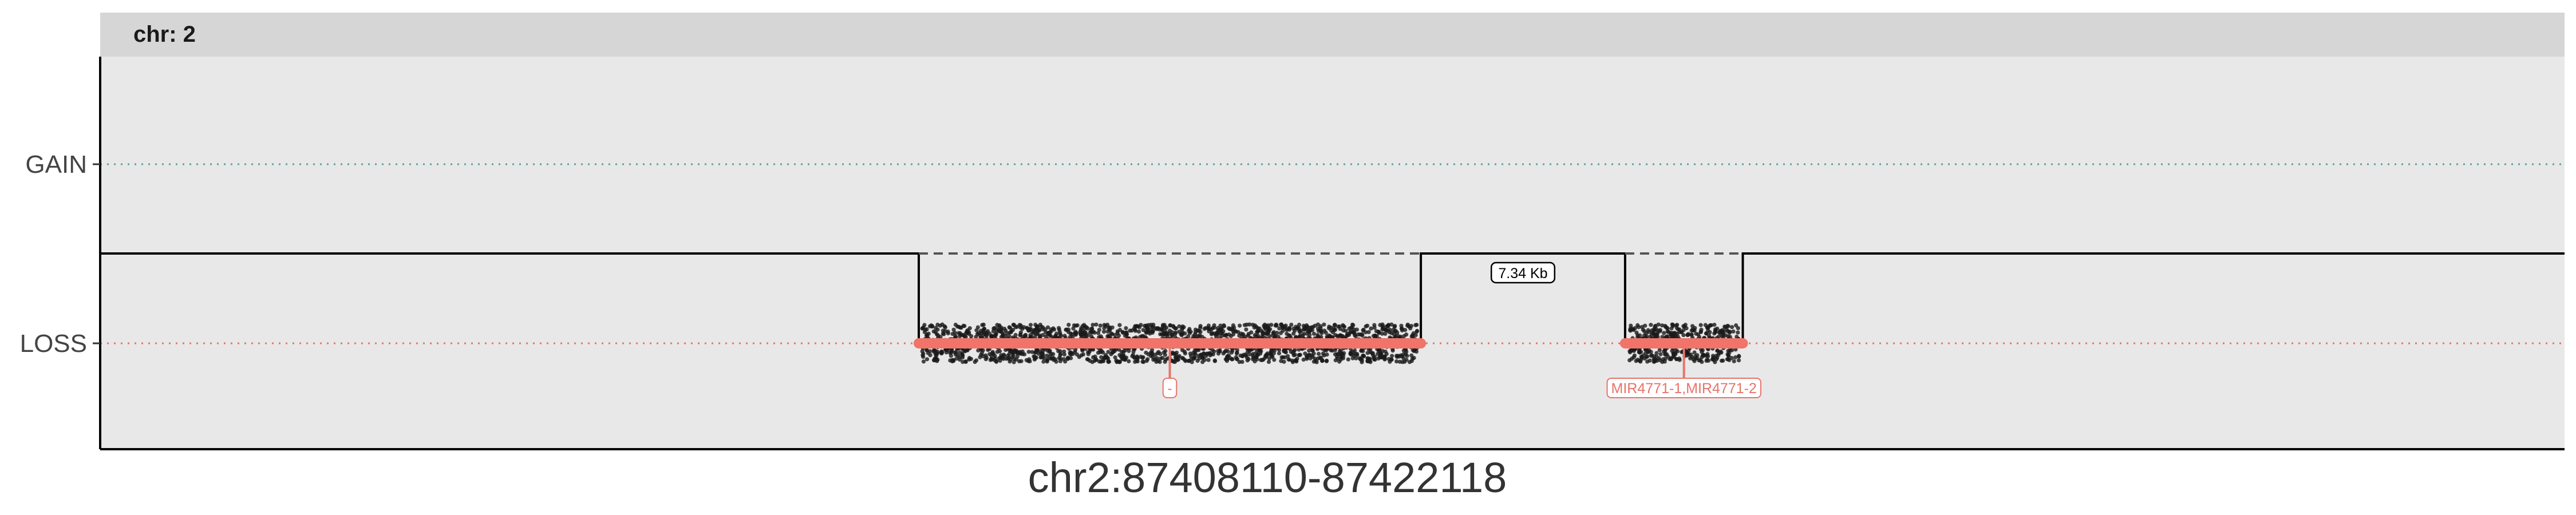 Image resolution: width=2576 pixels, height=515 pixels. Describe the element at coordinates (1267, 477) in the screenshot. I see `x-axis-label: chr2:87408110-87422118` at that location.